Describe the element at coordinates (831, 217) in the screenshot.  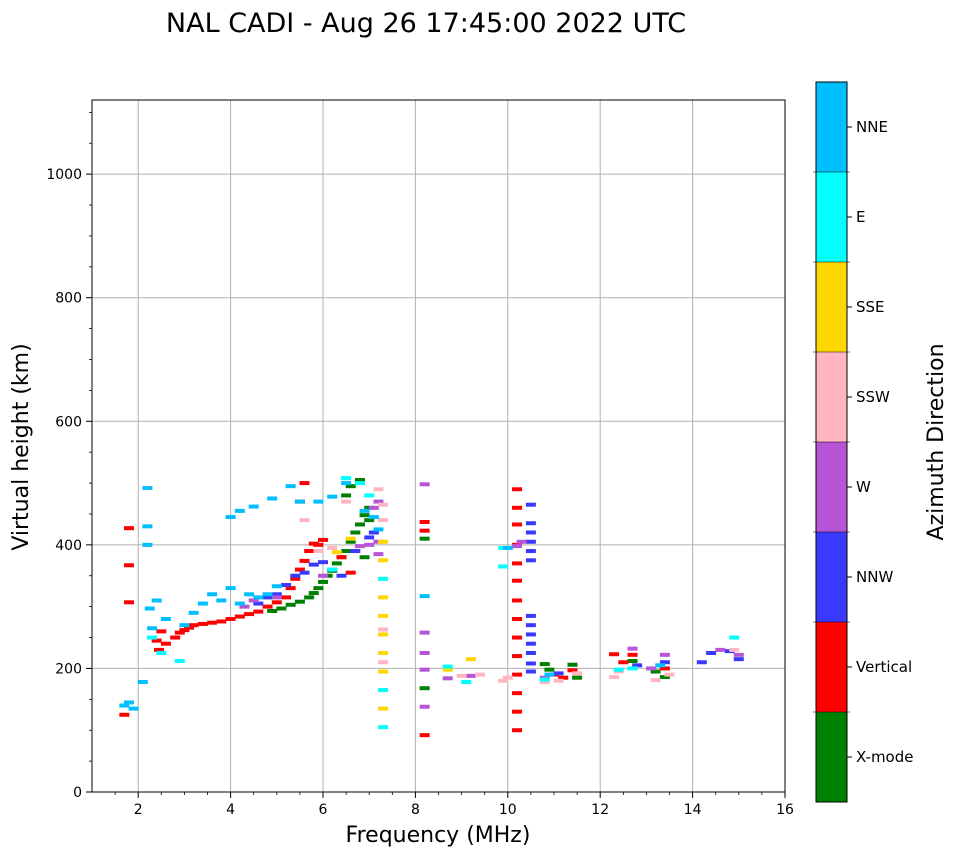
I see `colorbar-segment-e` at that location.